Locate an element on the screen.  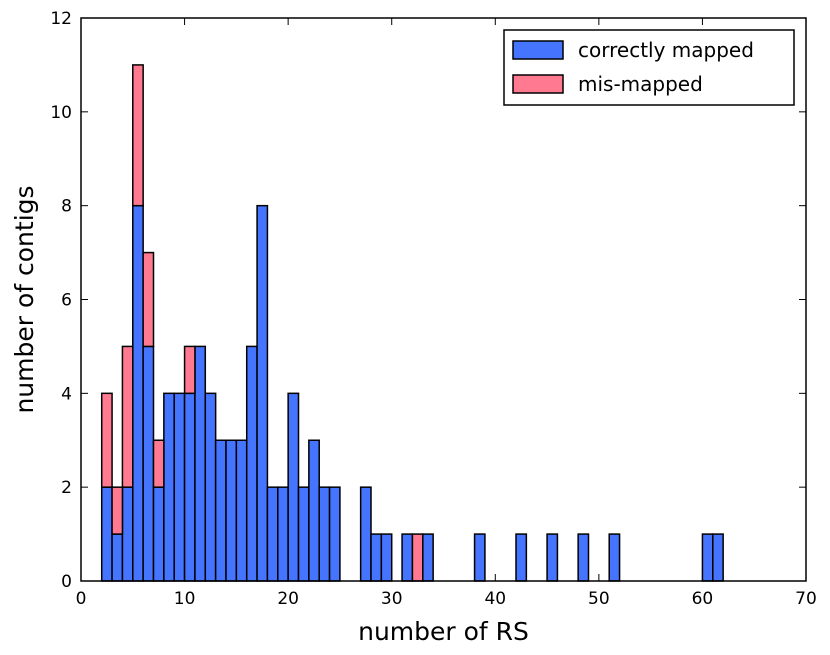
x-axis-label: number of RS is located at coordinates (443, 631).